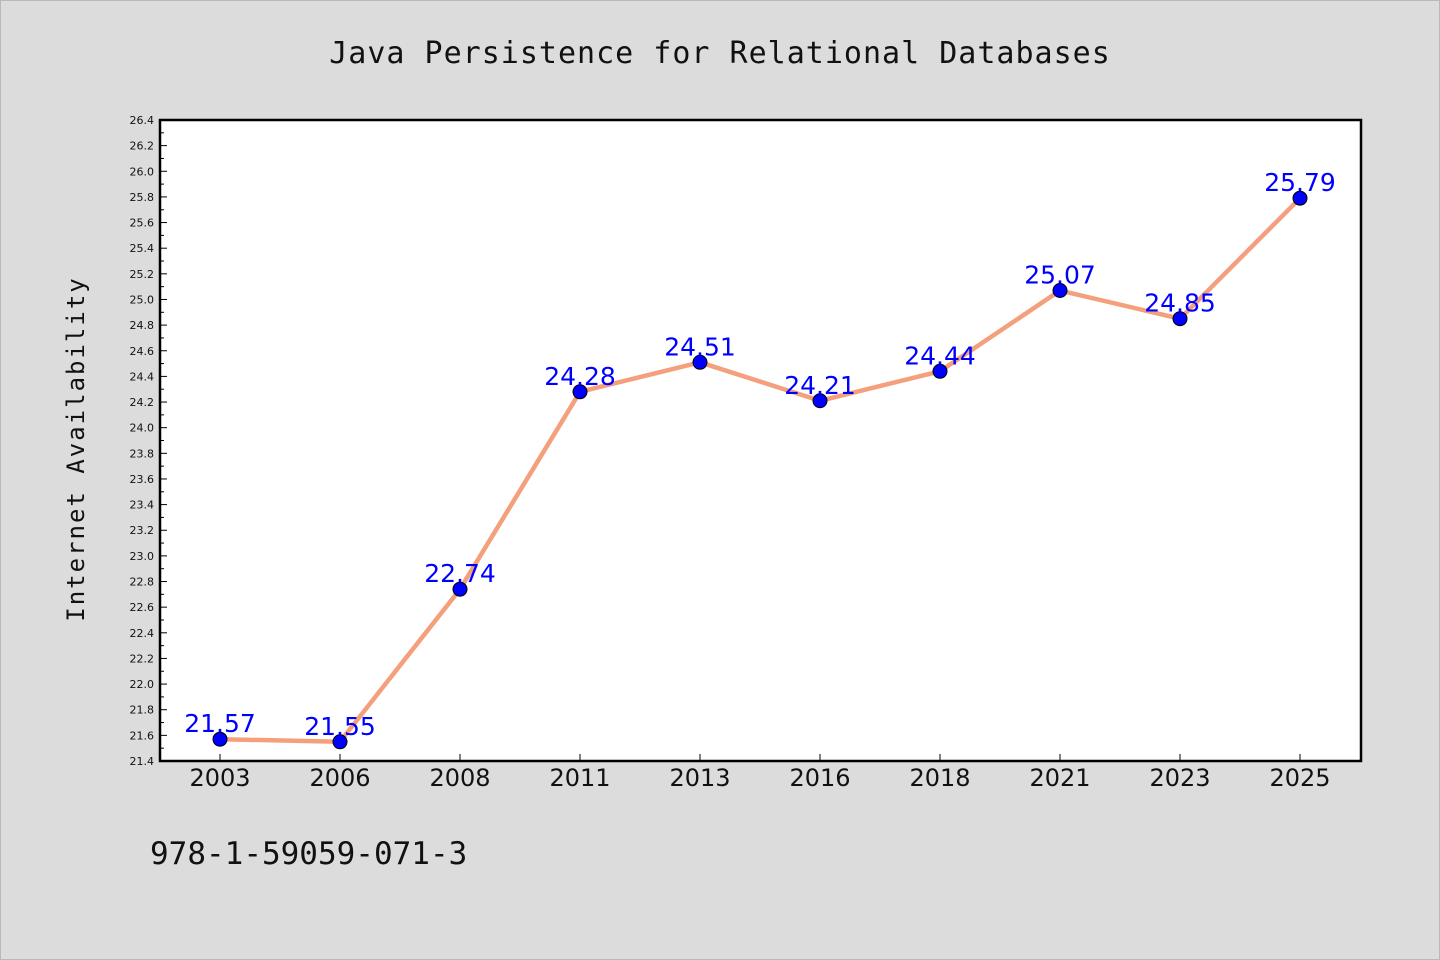 The width and height of the screenshot is (1440, 960). I want to click on y-tick-label: 24.2, so click(142, 402).